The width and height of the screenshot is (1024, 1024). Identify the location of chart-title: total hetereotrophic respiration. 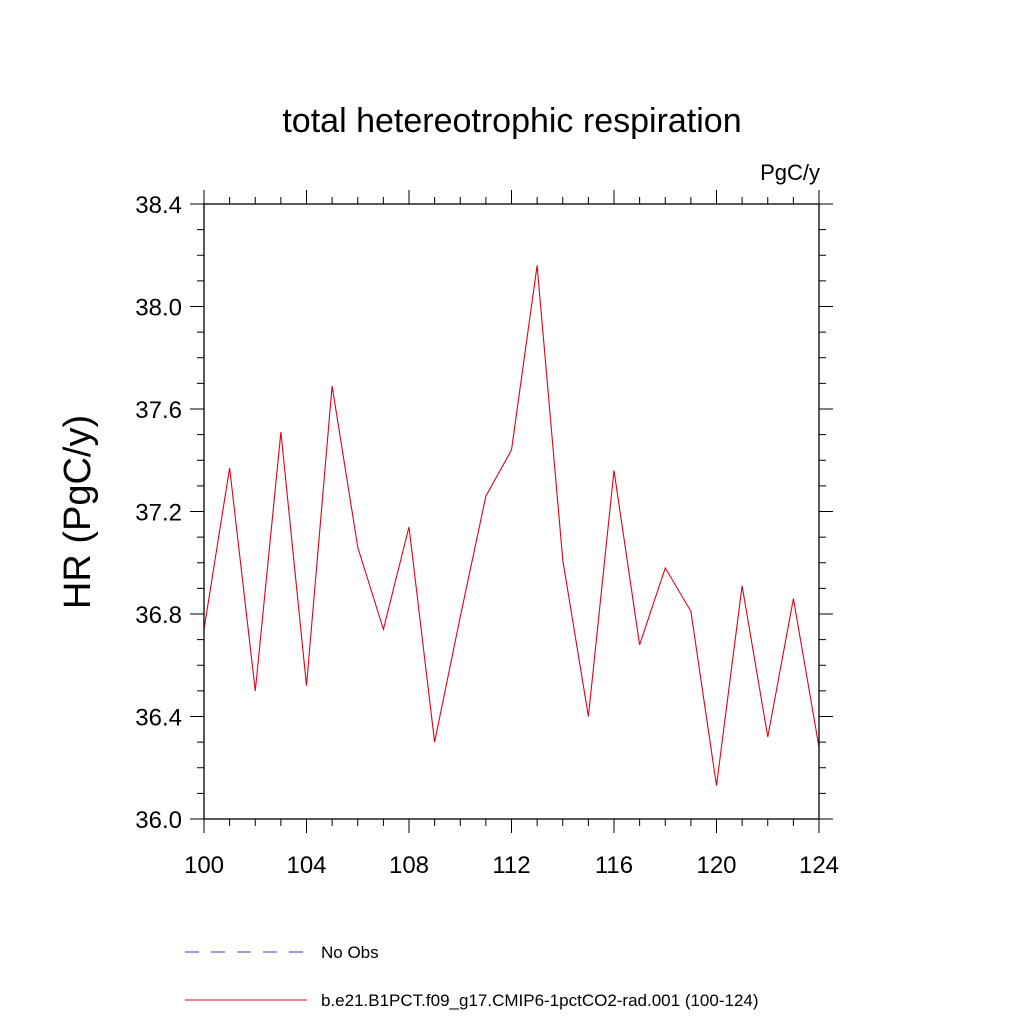
(511, 121).